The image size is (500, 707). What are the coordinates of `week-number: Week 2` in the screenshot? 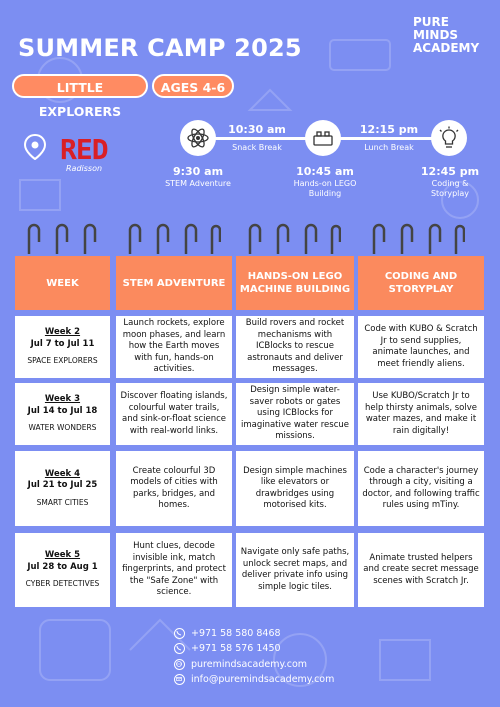 It's located at (62, 332).